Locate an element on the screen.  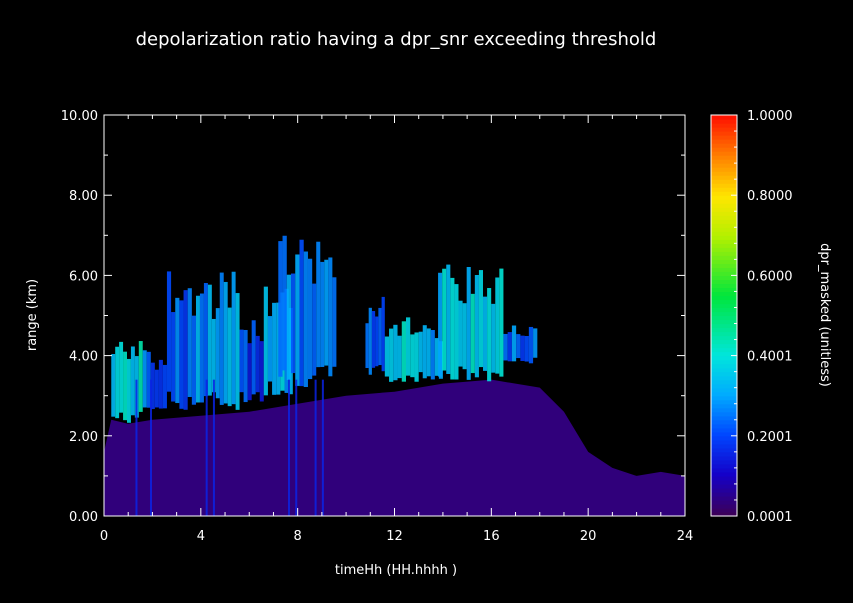
colorbar-tick-label: 0.4001 is located at coordinates (770, 357).